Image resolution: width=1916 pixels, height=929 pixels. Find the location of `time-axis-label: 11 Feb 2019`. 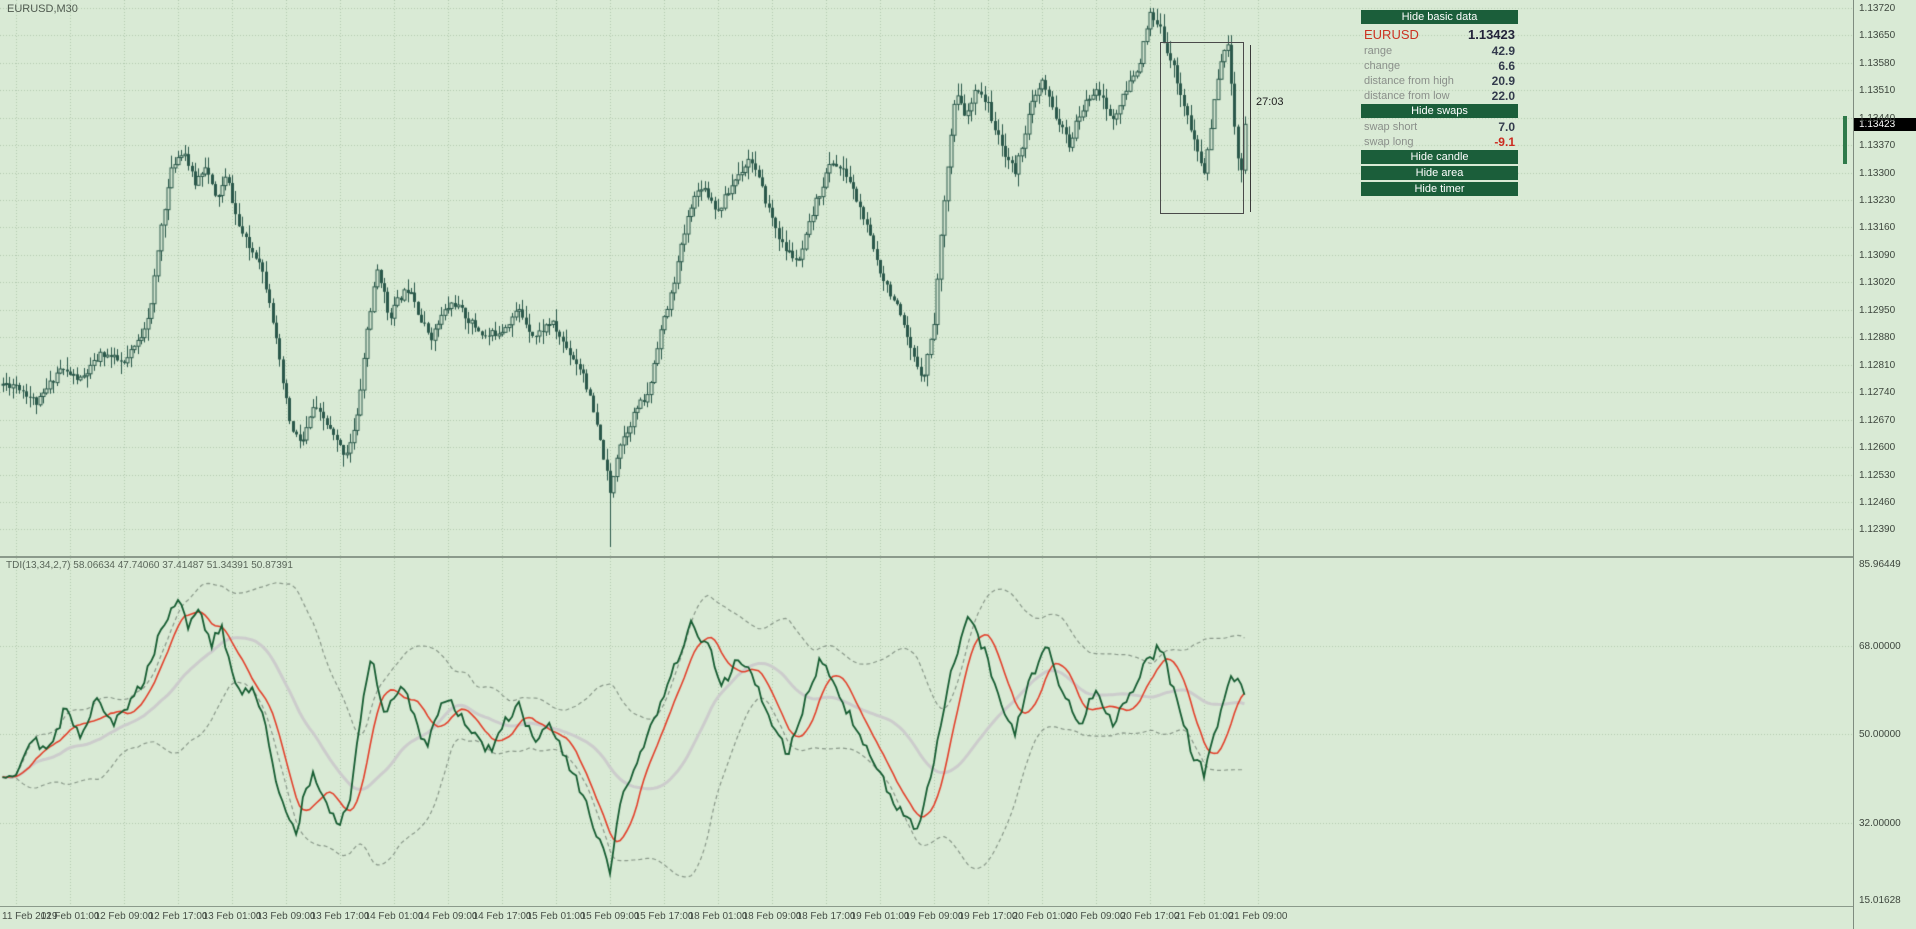

time-axis-label: 11 Feb 2019 is located at coordinates (30, 916).